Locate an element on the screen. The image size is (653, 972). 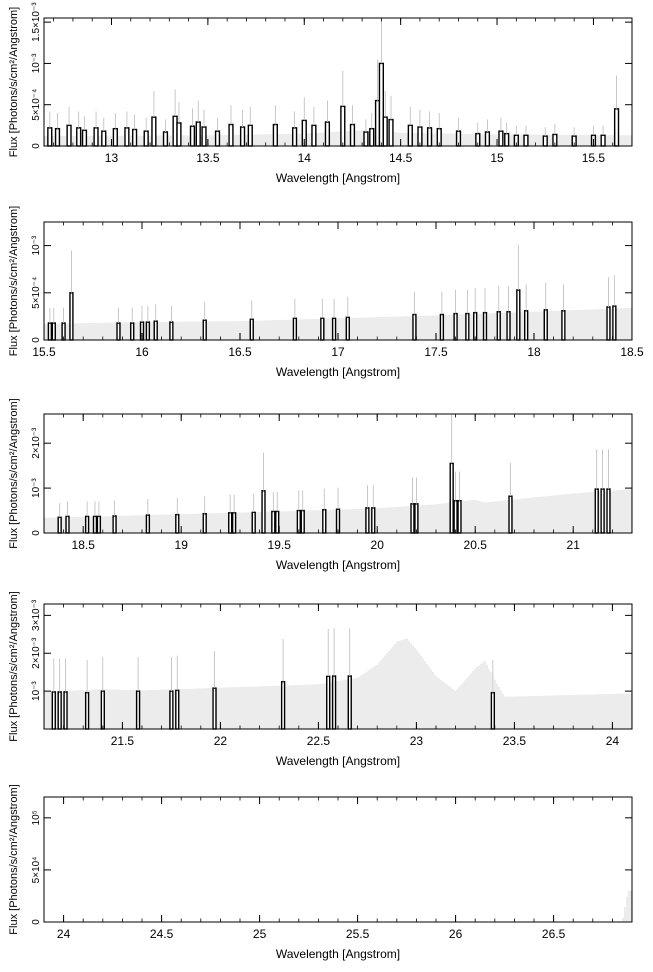
x-tick-label: 24 is located at coordinates (613, 741).